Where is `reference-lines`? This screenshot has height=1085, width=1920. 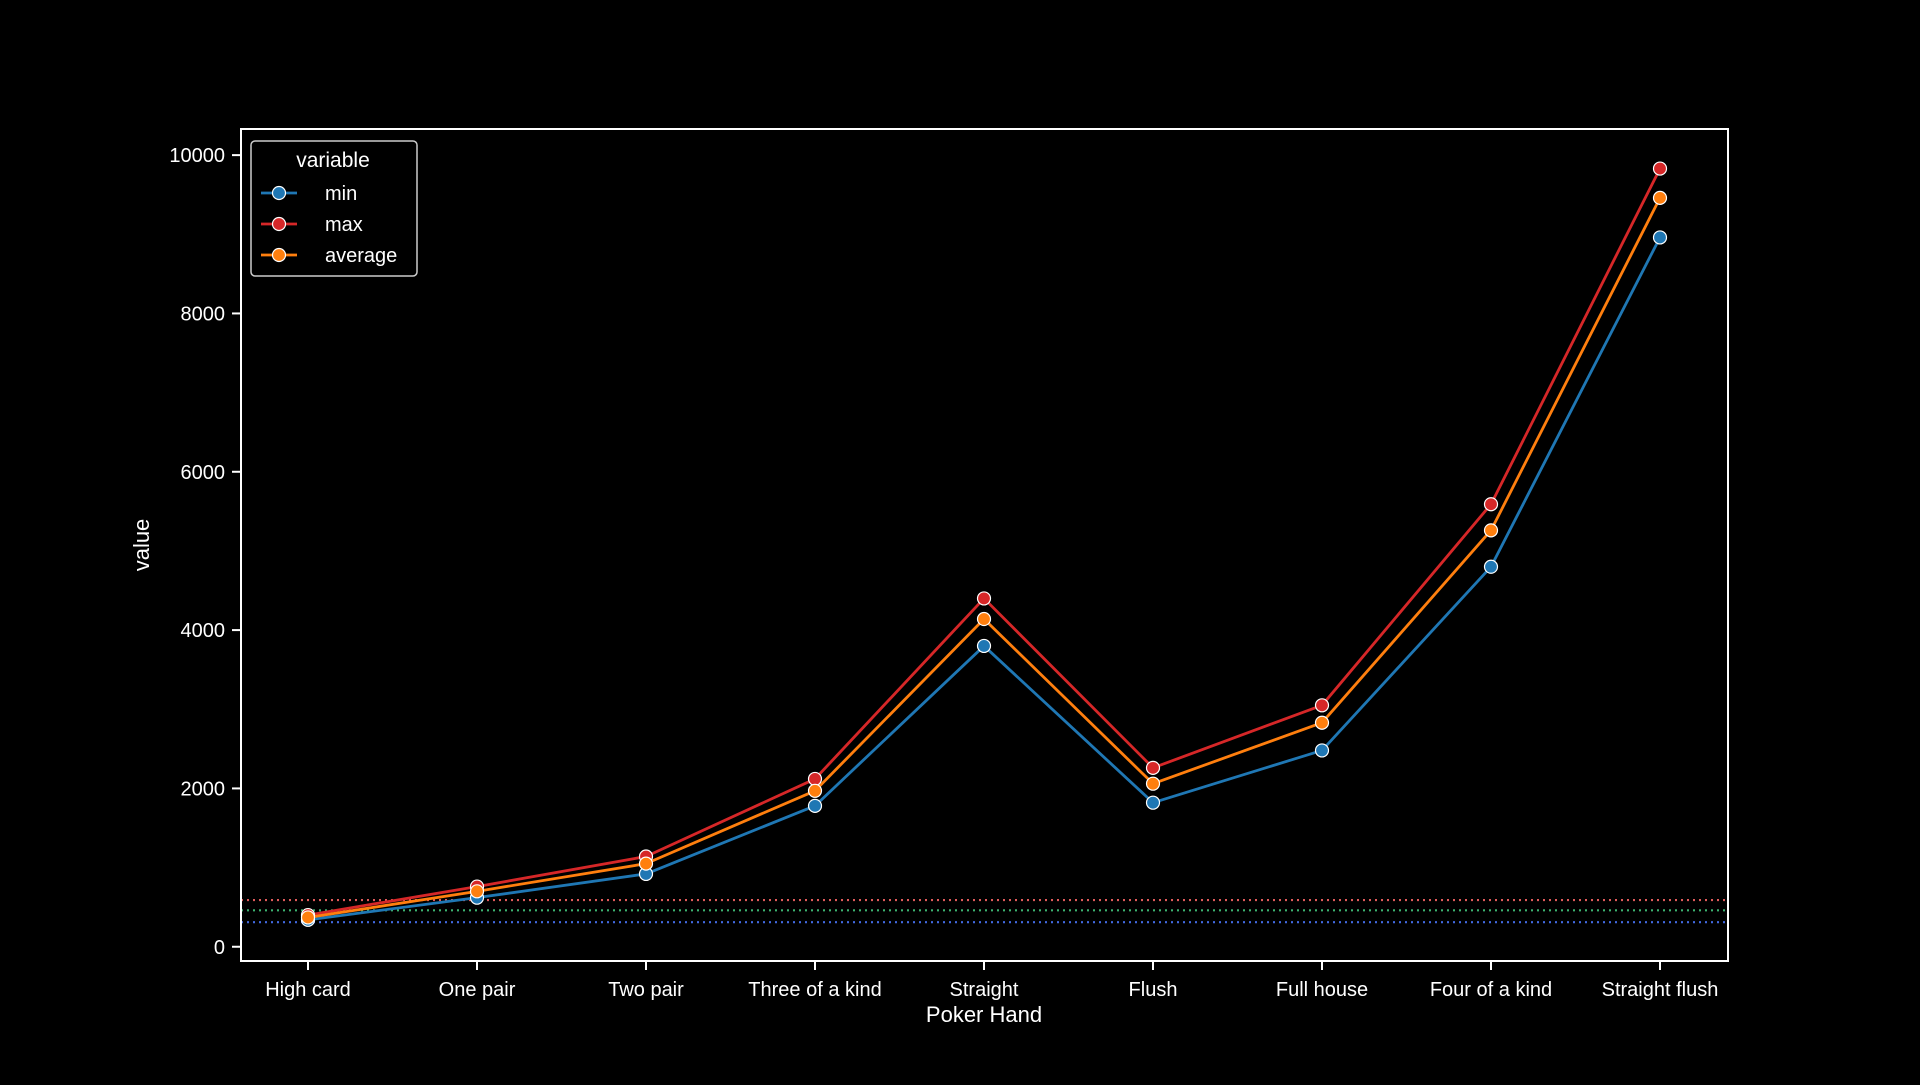
reference-lines is located at coordinates (984, 911).